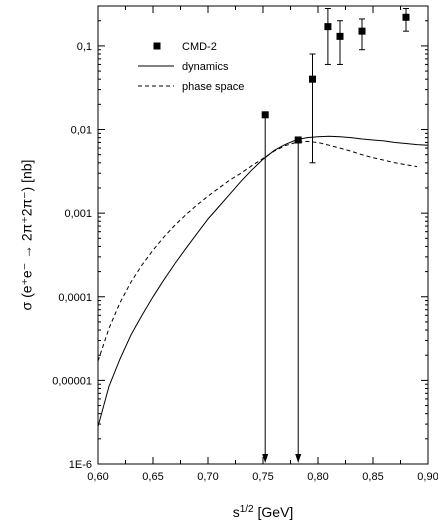 The height and width of the screenshot is (529, 438). What do you see at coordinates (80, 465) in the screenshot?
I see `y-tick-label: 1E-6` at bounding box center [80, 465].